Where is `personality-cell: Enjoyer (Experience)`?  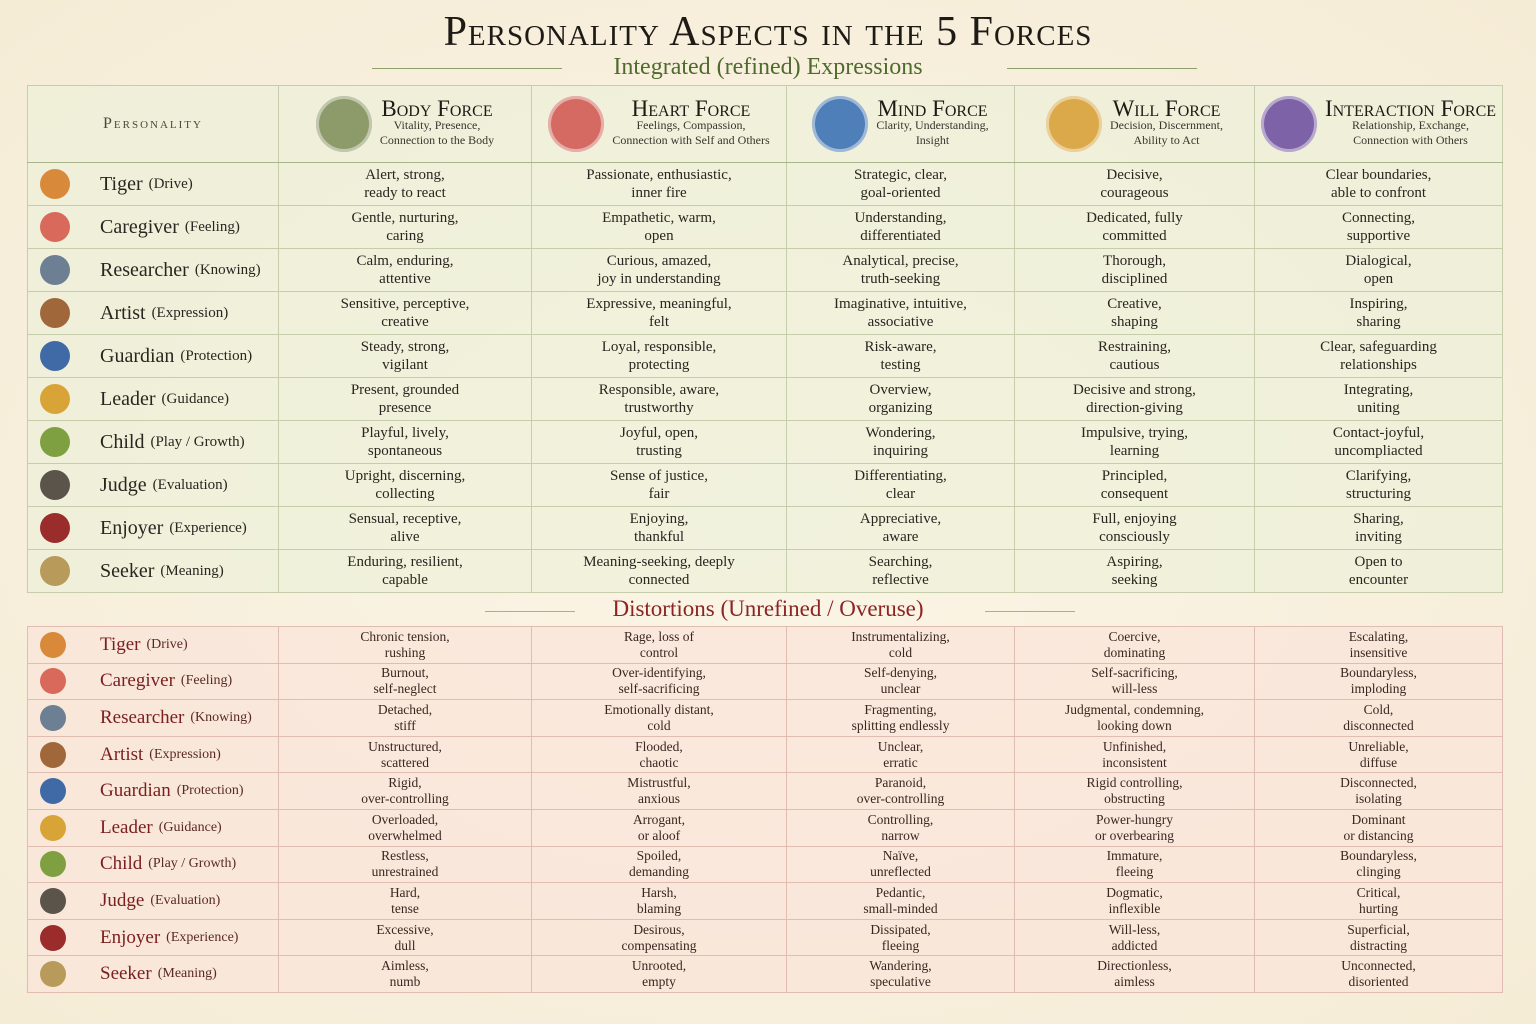
personality-cell: Enjoyer (Experience) is located at coordinates (153, 528).